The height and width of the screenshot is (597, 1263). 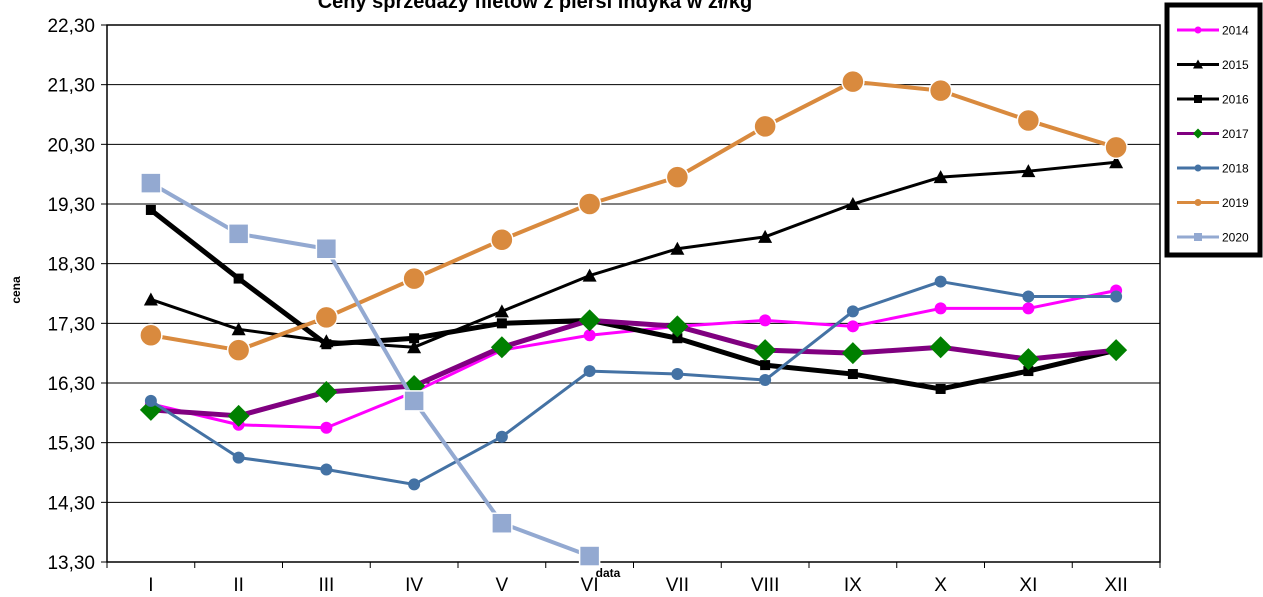 What do you see at coordinates (633, 579) in the screenshot?
I see `x-axis-ticks: I II III IV V VI VII VIII IX X XI XII` at bounding box center [633, 579].